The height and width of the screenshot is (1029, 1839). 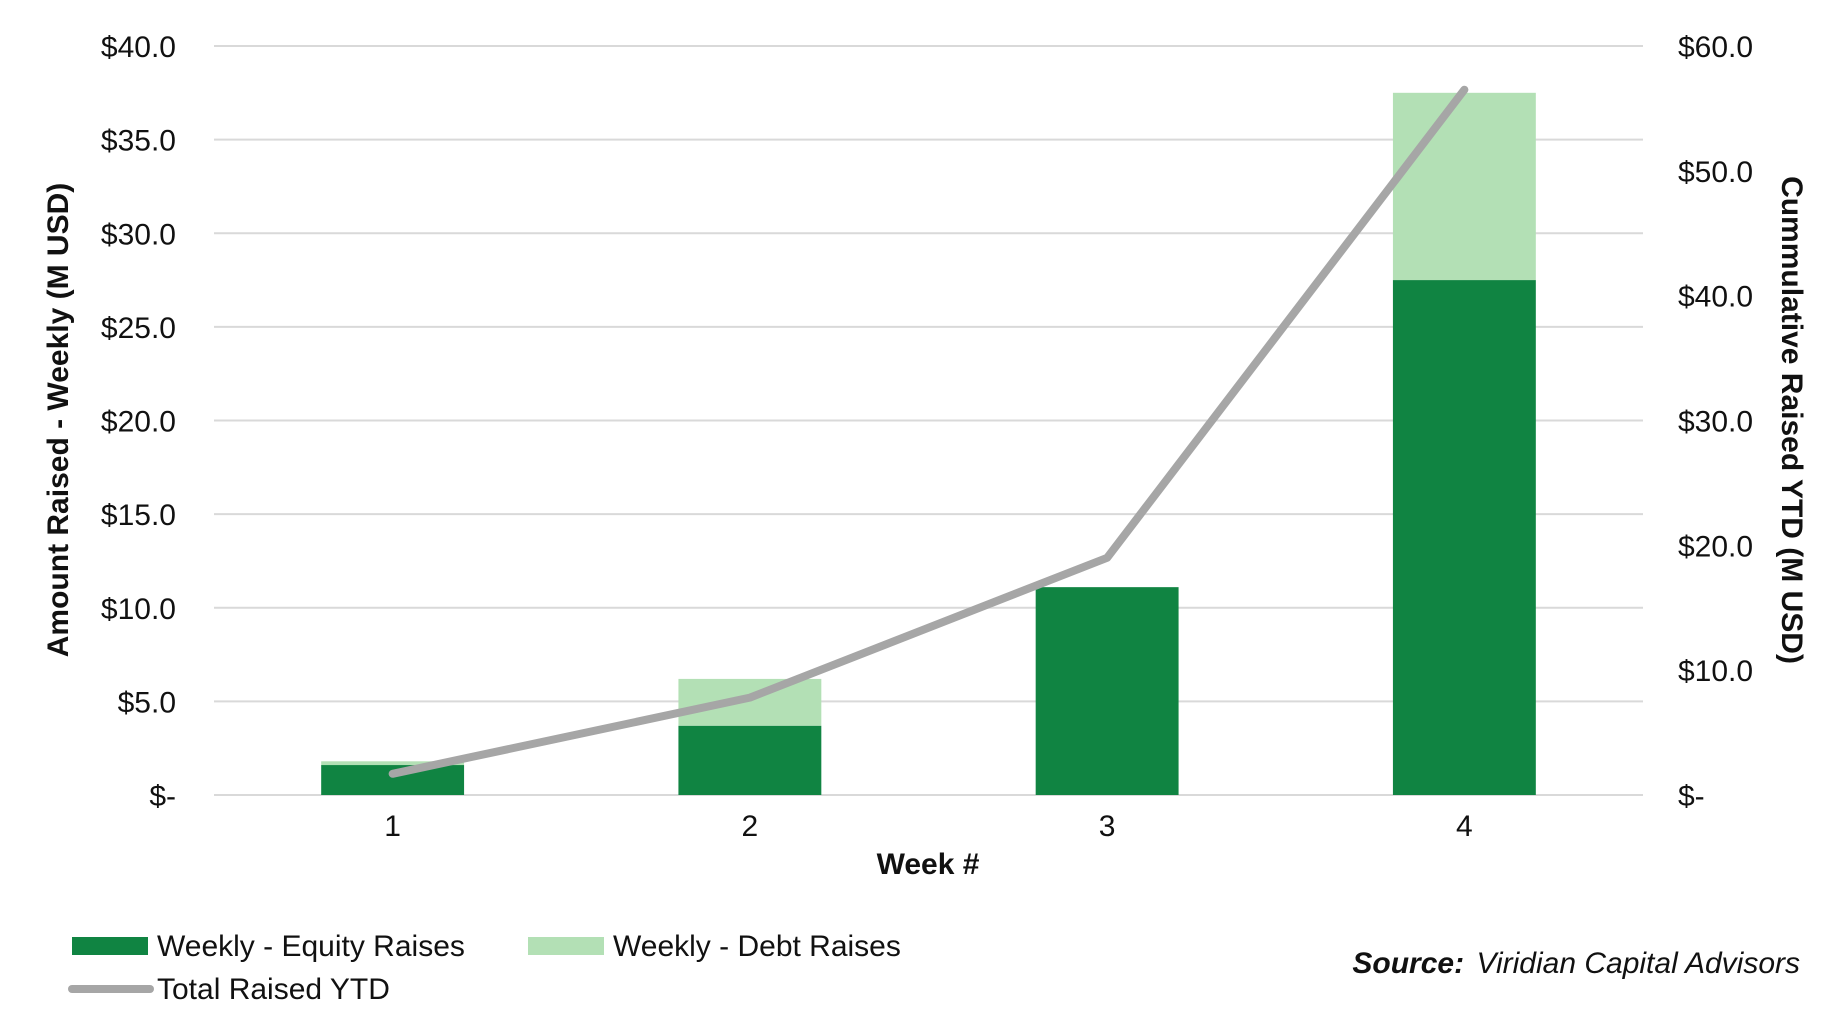 What do you see at coordinates (1715, 297) in the screenshot?
I see `y2-tick-label: $40.0` at bounding box center [1715, 297].